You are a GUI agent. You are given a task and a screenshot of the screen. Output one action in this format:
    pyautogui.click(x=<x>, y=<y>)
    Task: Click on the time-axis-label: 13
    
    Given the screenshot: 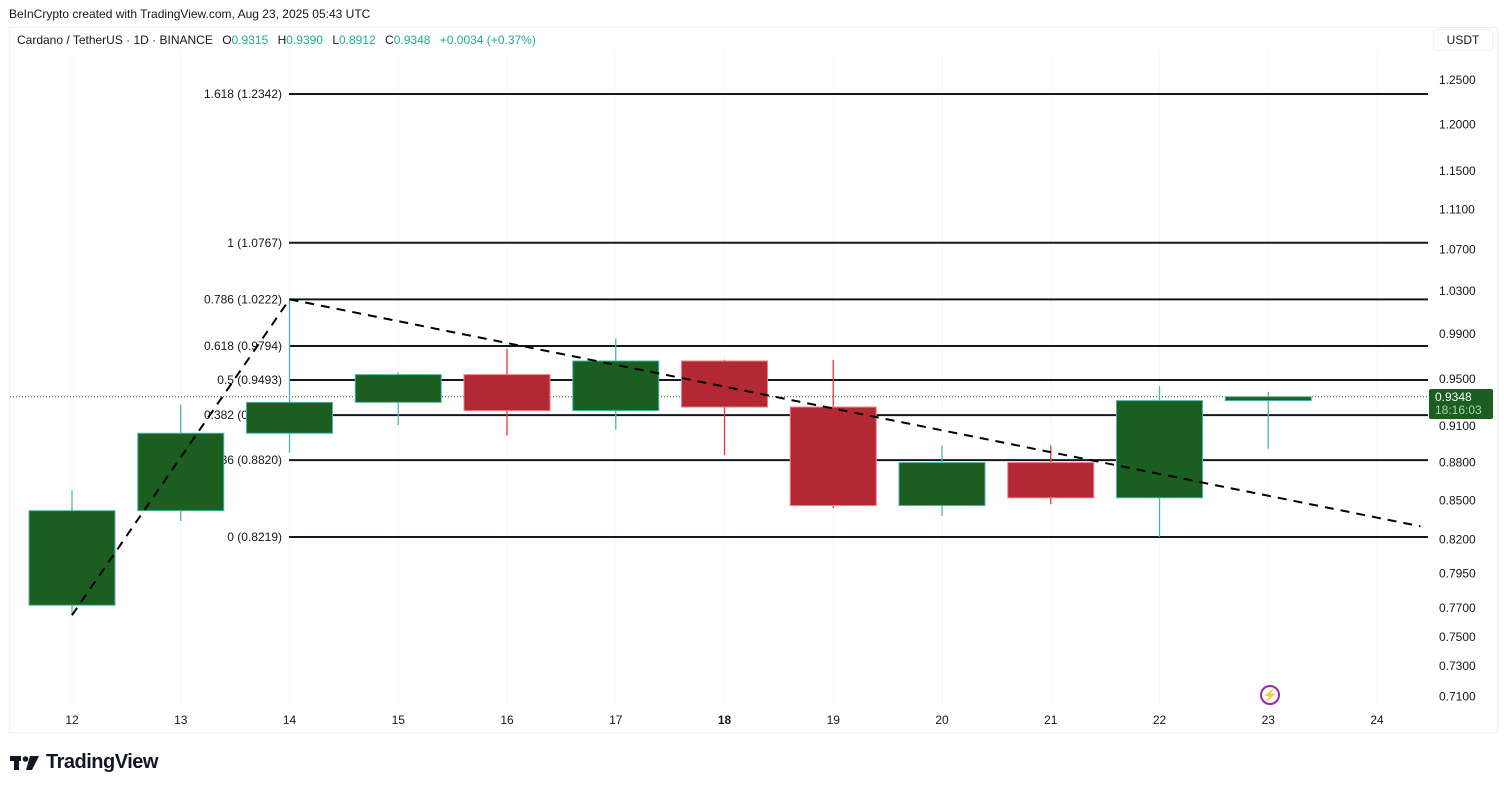 What is the action you would take?
    pyautogui.click(x=181, y=720)
    